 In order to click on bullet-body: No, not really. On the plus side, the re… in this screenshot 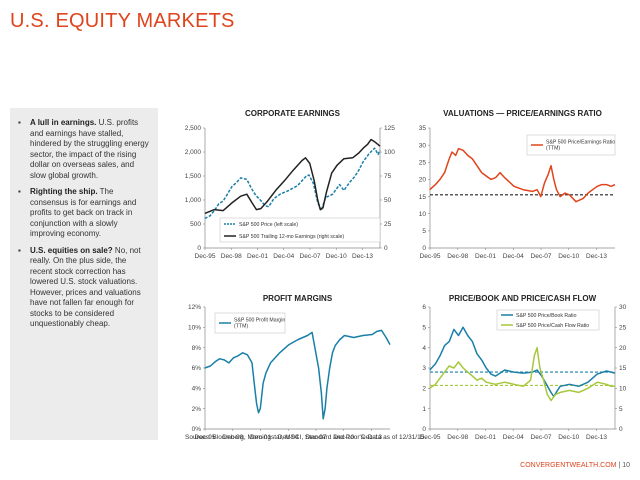, I will do `click(85, 287)`.